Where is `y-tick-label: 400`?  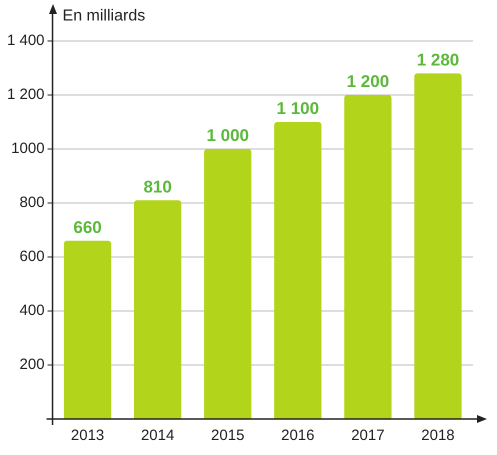 y-tick-label: 400 is located at coordinates (32, 311).